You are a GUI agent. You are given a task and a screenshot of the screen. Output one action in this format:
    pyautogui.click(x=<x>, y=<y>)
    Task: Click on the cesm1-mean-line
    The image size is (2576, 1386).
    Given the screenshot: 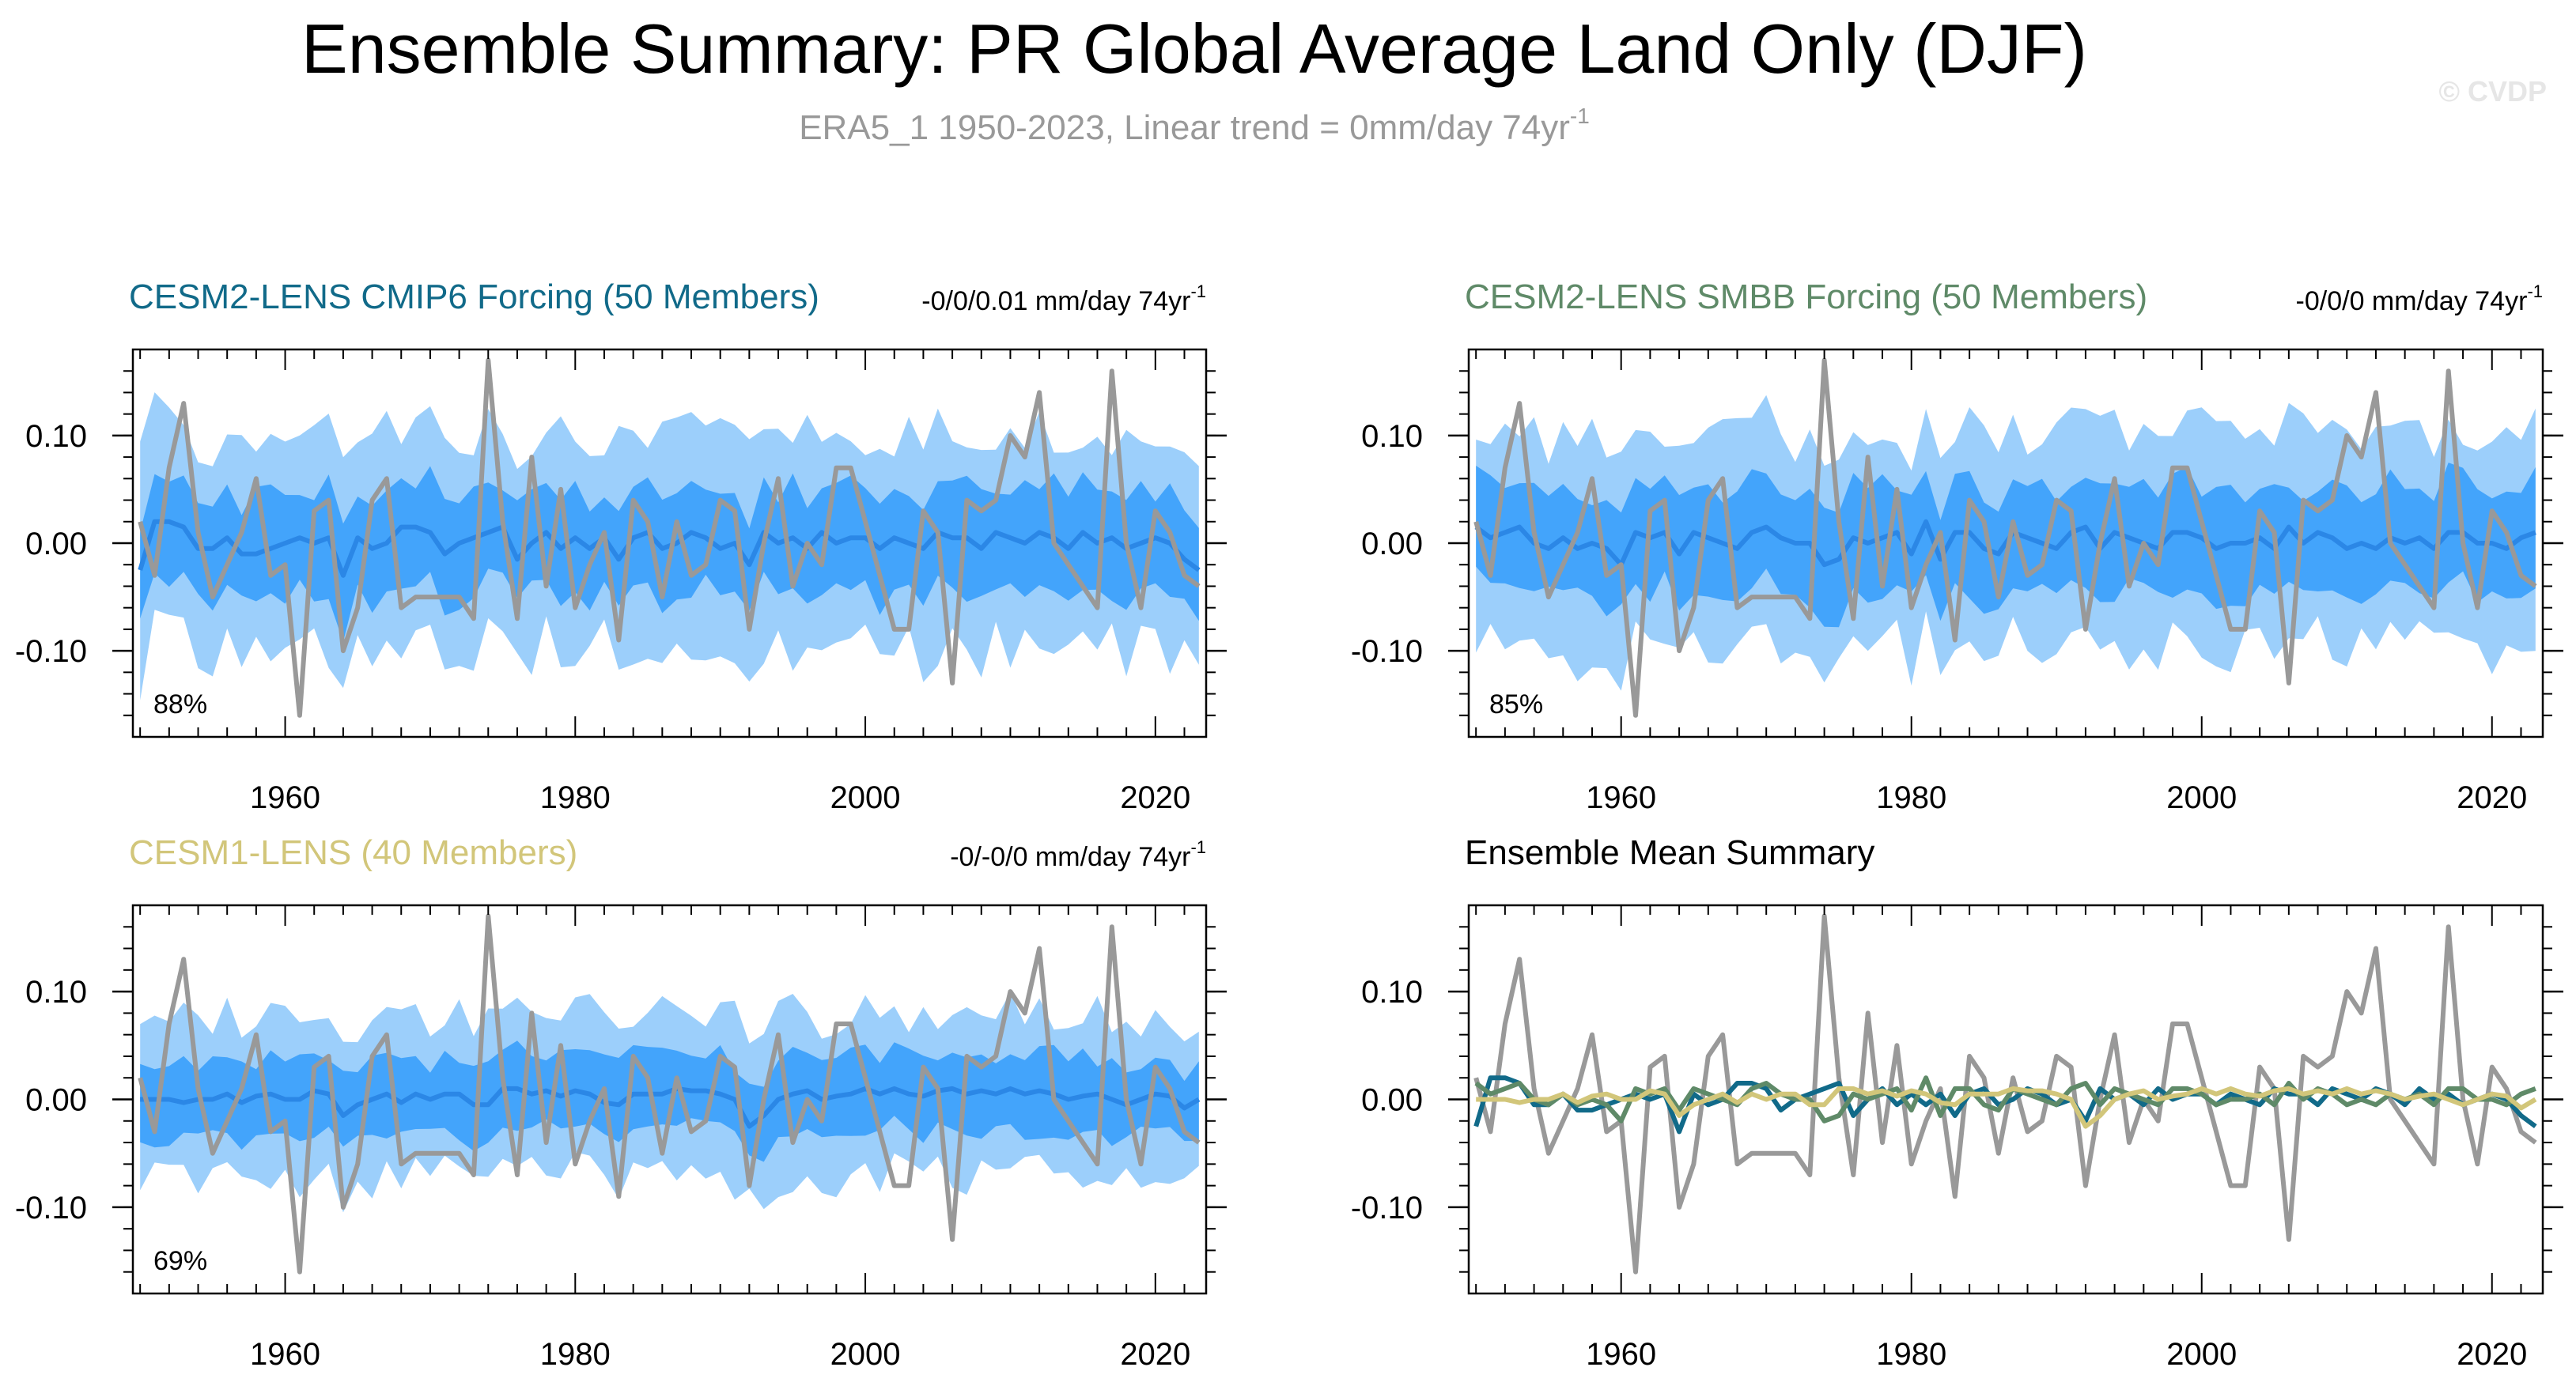 What is the action you would take?
    pyautogui.click(x=2006, y=1107)
    